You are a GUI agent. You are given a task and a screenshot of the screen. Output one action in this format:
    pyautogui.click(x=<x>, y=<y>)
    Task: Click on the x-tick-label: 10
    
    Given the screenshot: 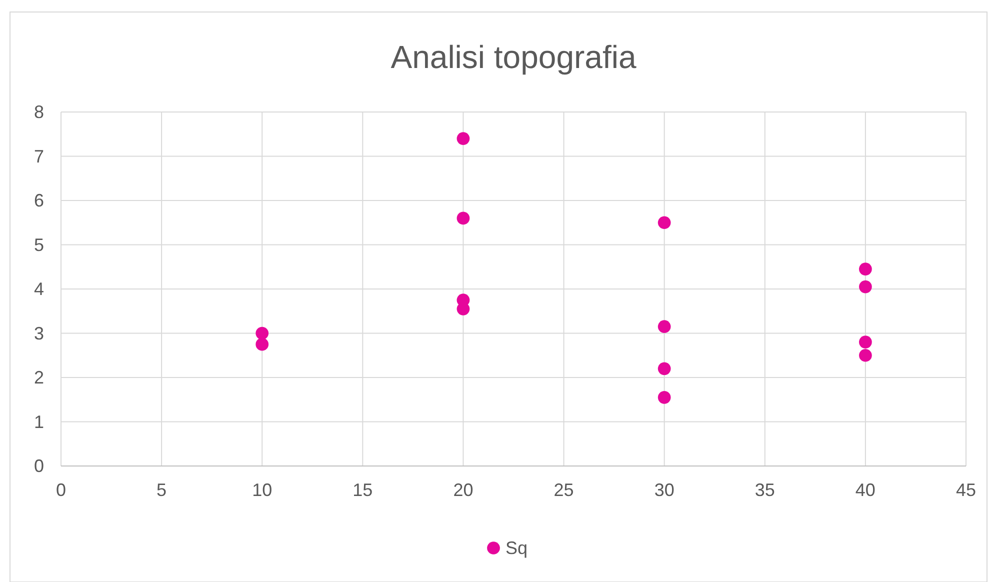 What is the action you would take?
    pyautogui.click(x=262, y=490)
    